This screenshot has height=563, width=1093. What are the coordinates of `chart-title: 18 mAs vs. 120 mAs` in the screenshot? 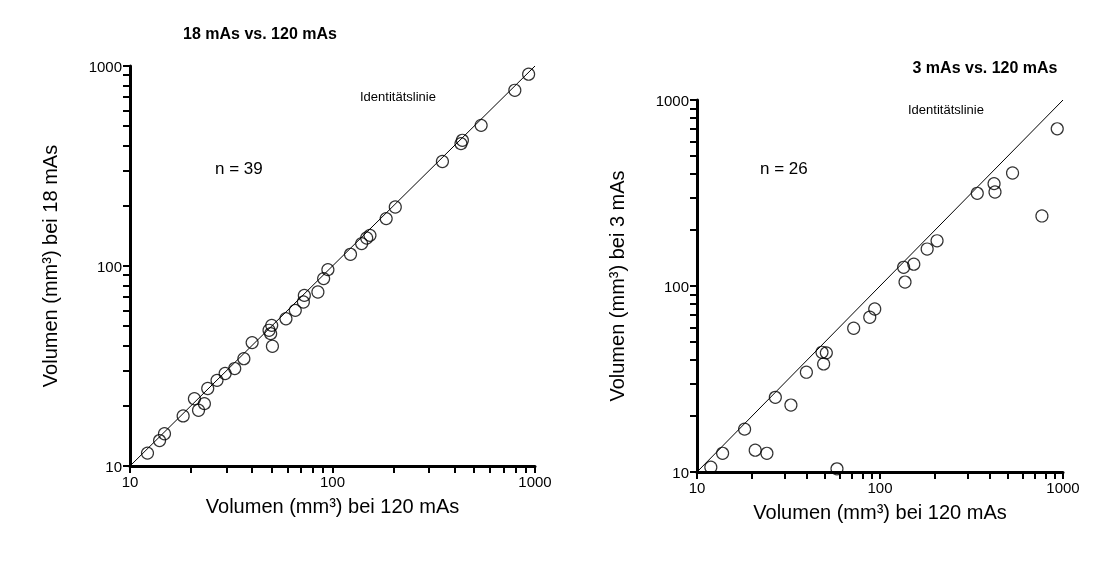 It's located at (260, 33).